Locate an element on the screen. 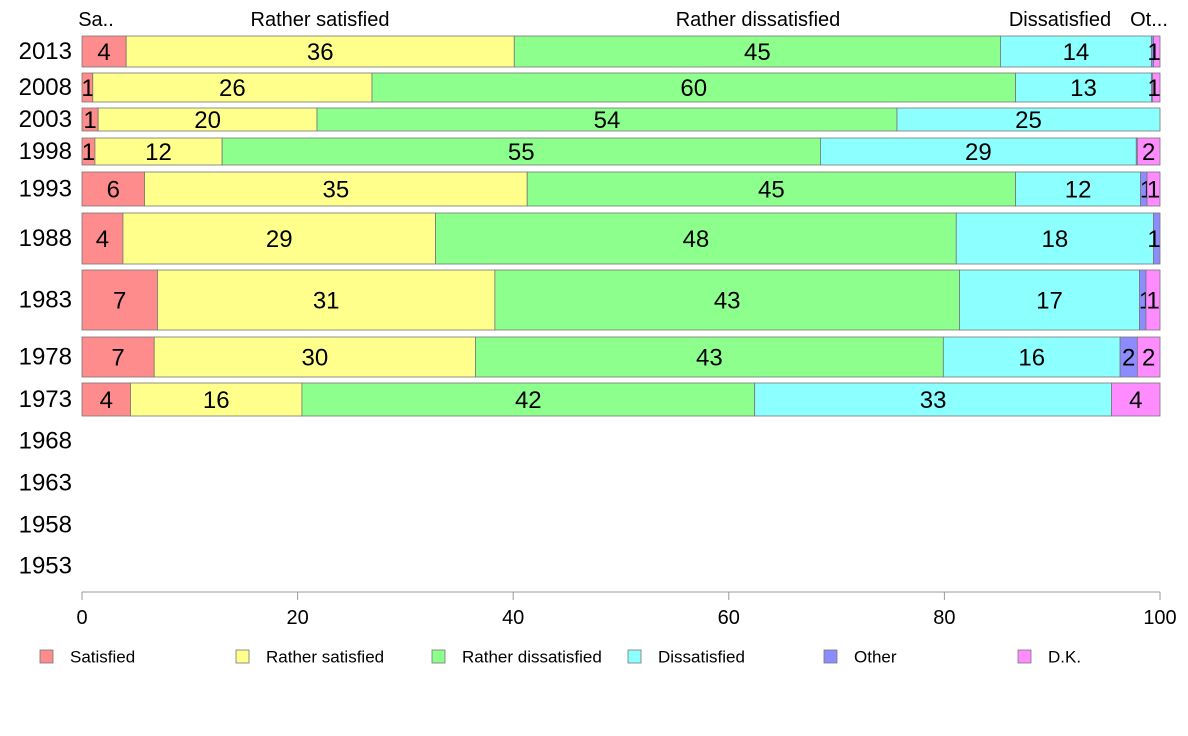  legend-label: Dissatisfied is located at coordinates (701, 657).